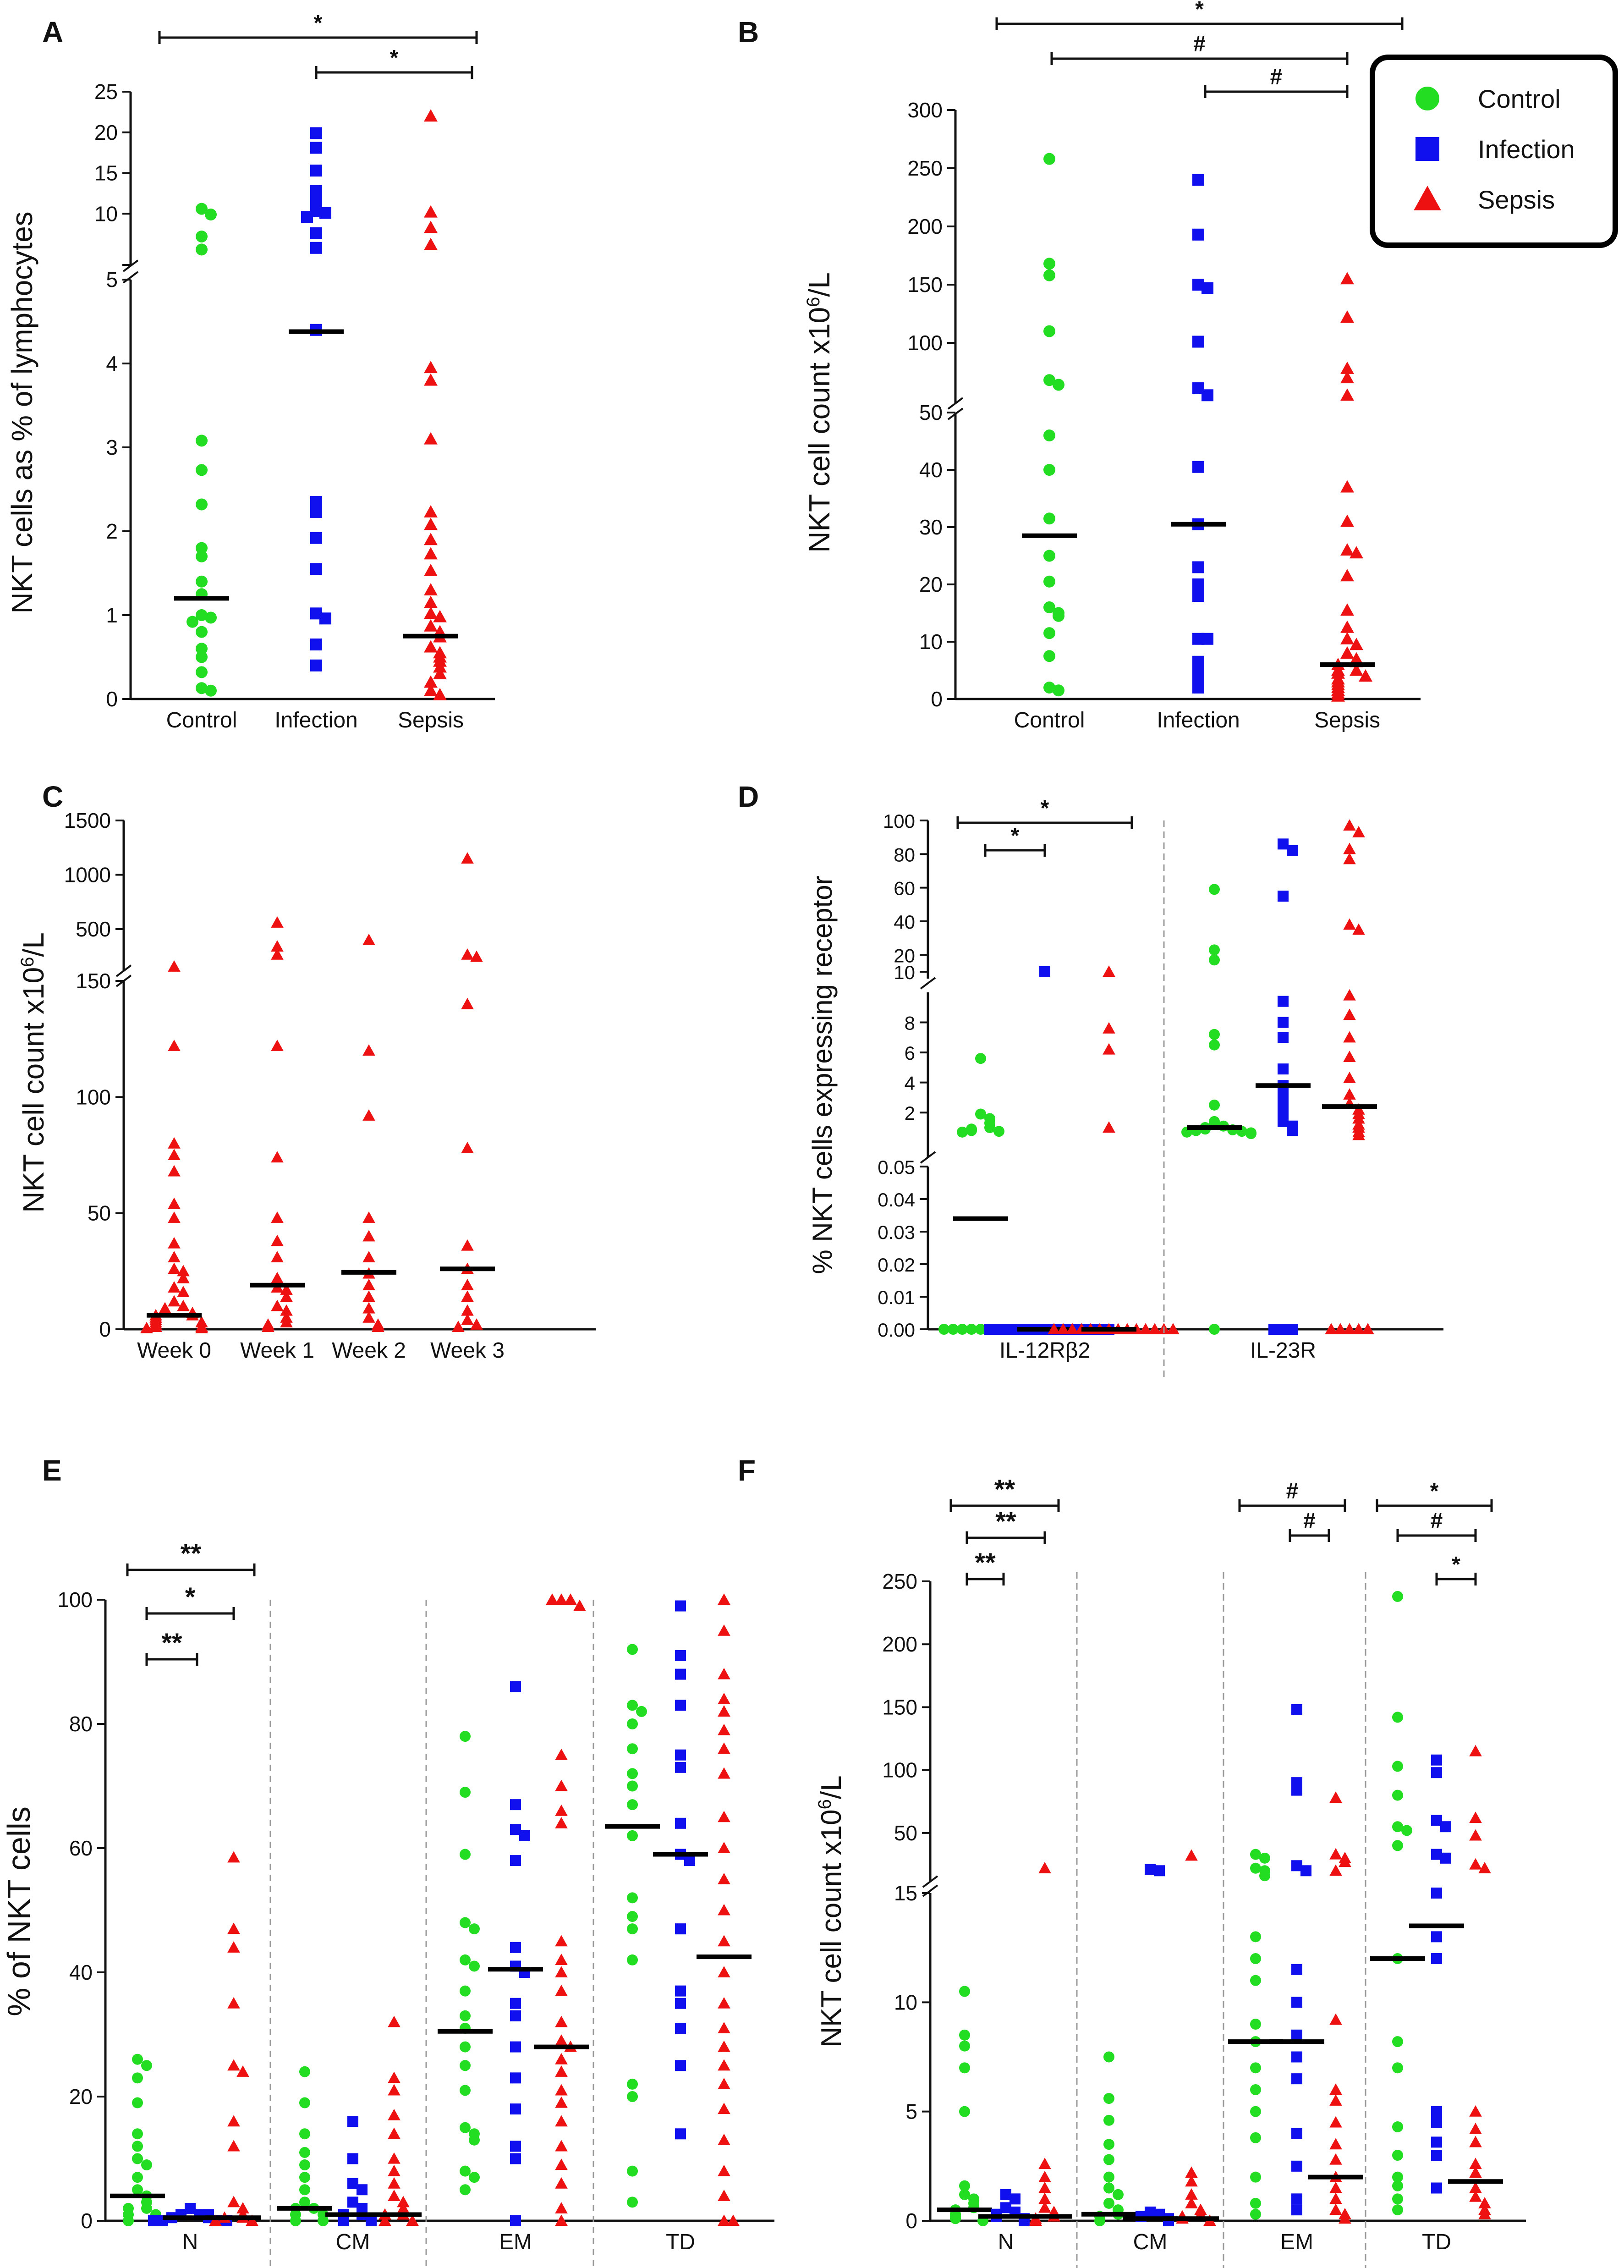 Image resolution: width=1624 pixels, height=2268 pixels. Describe the element at coordinates (747, 1470) in the screenshot. I see `panel-letter-f: F` at that location.